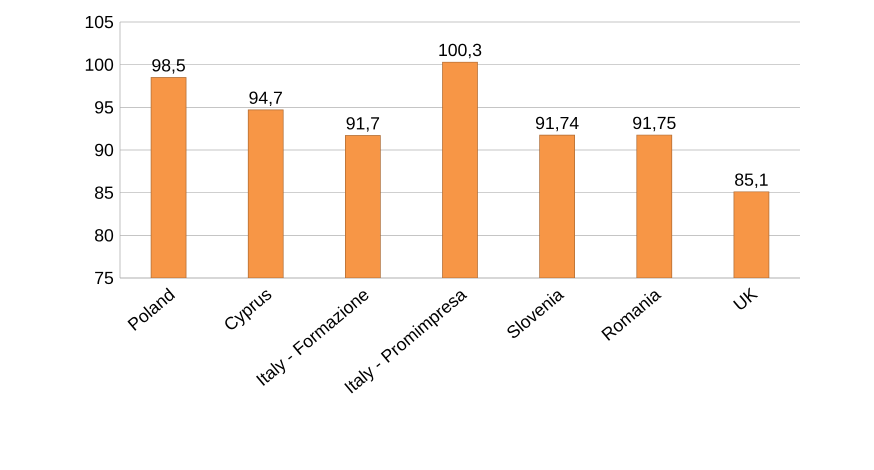 This screenshot has height=470, width=874. Describe the element at coordinates (265, 99) in the screenshot. I see `data-label: 94,7` at that location.